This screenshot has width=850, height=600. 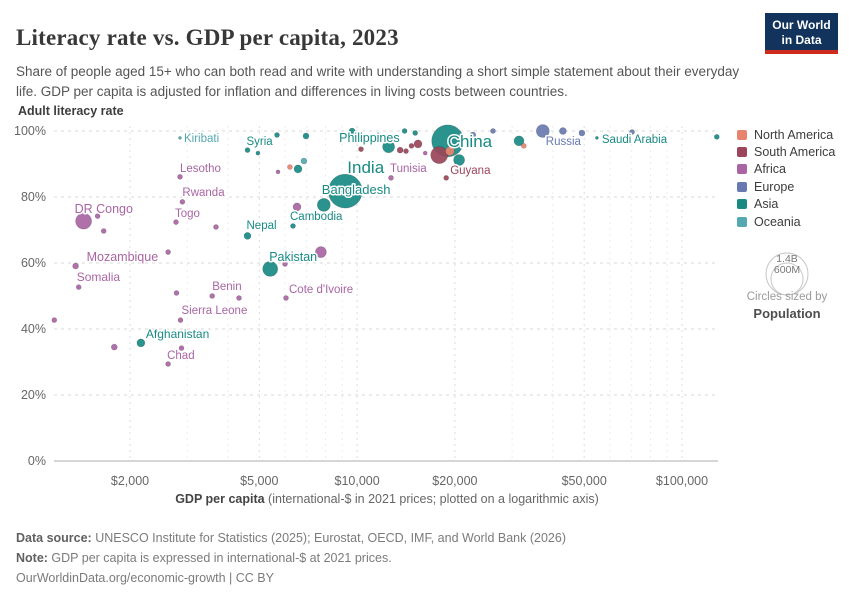 I want to click on country-label-togo: Togo, so click(x=187, y=214).